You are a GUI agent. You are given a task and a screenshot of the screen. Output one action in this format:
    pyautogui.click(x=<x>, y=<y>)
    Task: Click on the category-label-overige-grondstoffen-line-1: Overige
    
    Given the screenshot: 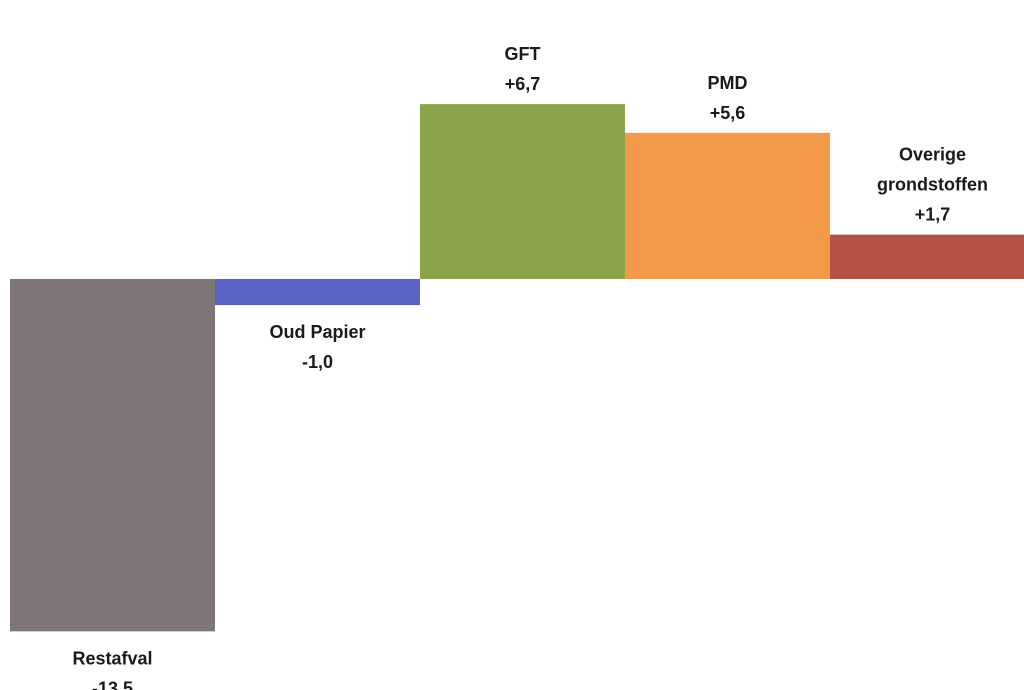 What is the action you would take?
    pyautogui.click(x=932, y=155)
    